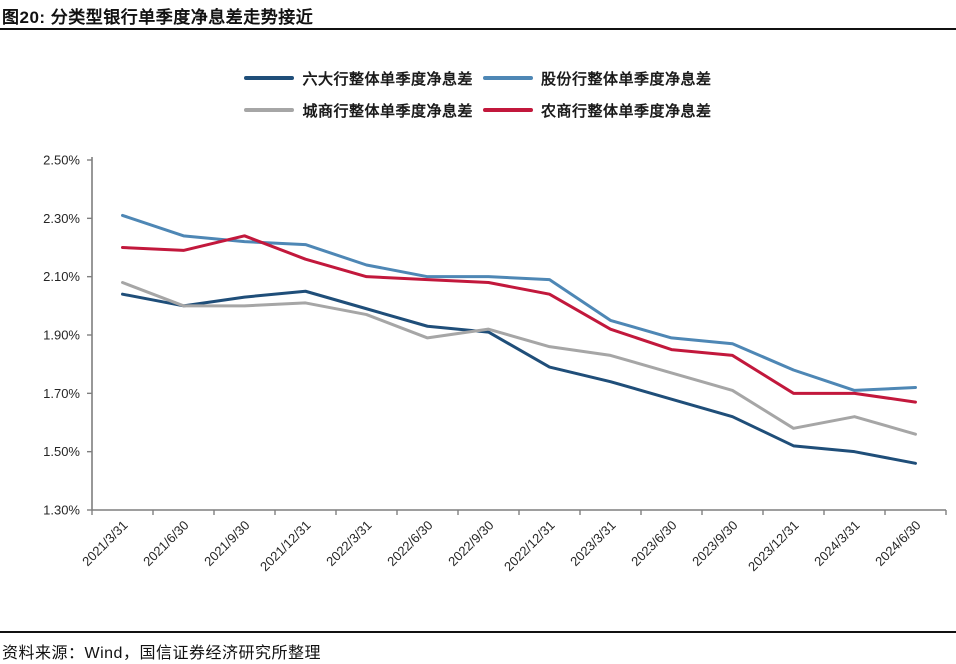  I want to click on figure-header: 图20: 分类型银行单季度净息差走势接近, so click(478, 15).